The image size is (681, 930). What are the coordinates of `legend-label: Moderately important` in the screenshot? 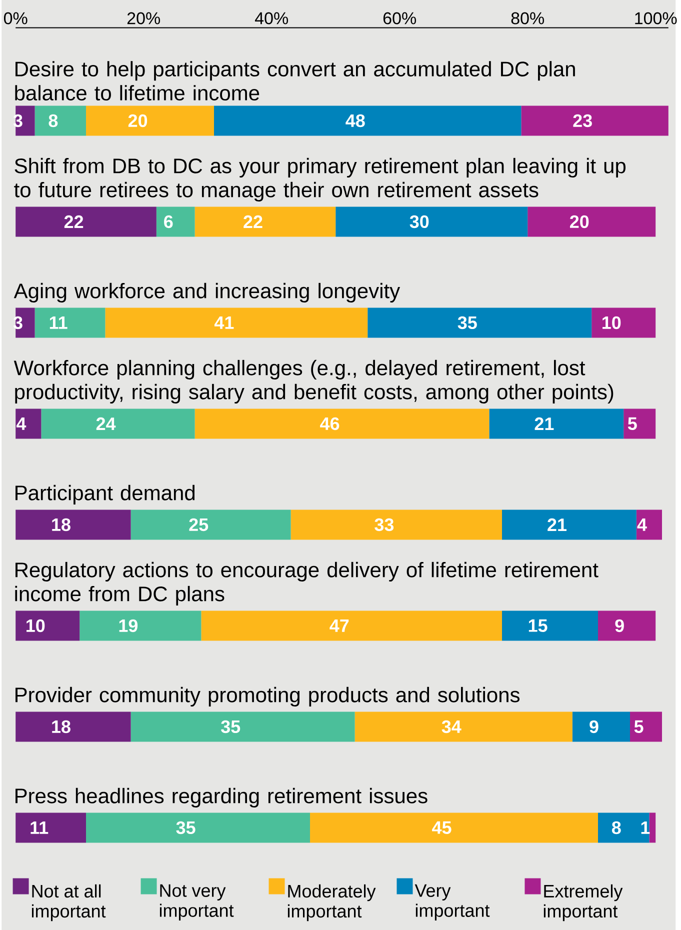 It's located at (332, 903).